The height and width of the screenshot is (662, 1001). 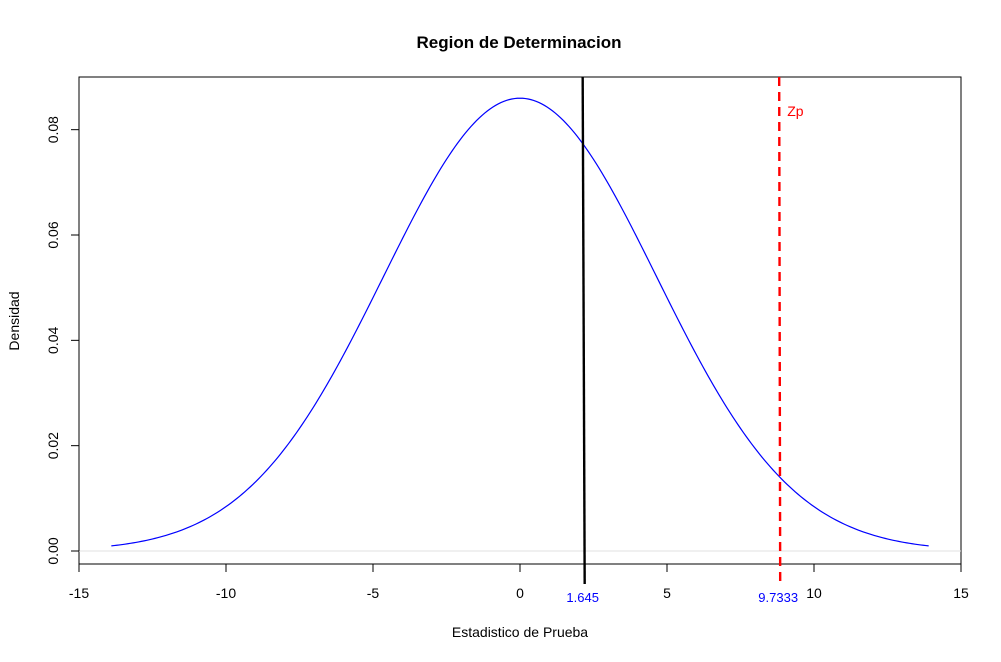 I want to click on y-axis-title: Densidad, so click(x=14, y=320).